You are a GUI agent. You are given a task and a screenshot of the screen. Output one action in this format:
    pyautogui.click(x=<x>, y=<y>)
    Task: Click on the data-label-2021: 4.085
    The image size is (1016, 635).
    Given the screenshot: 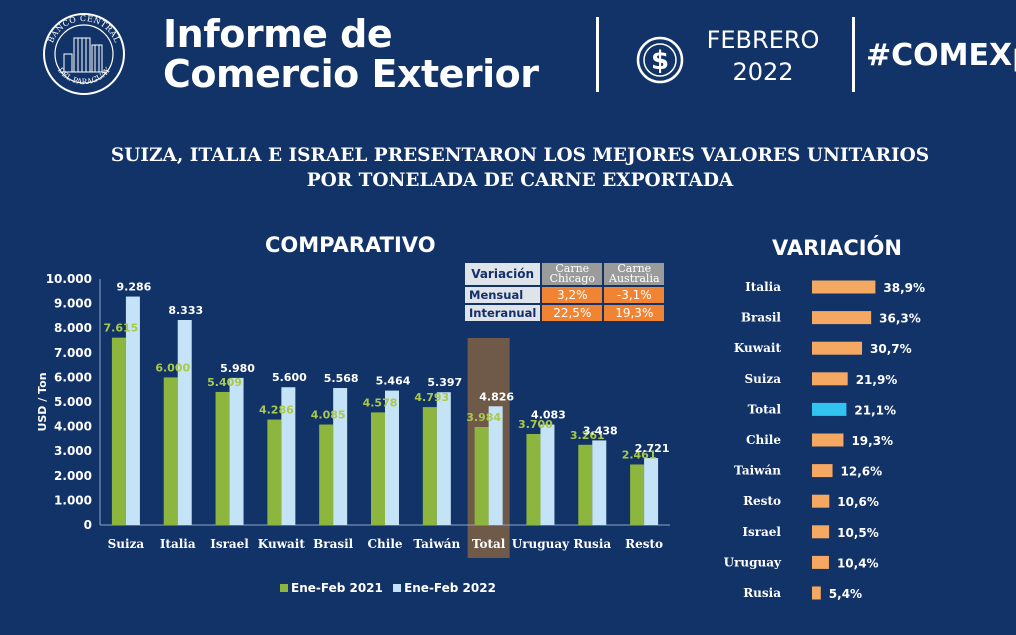 What is the action you would take?
    pyautogui.click(x=328, y=415)
    